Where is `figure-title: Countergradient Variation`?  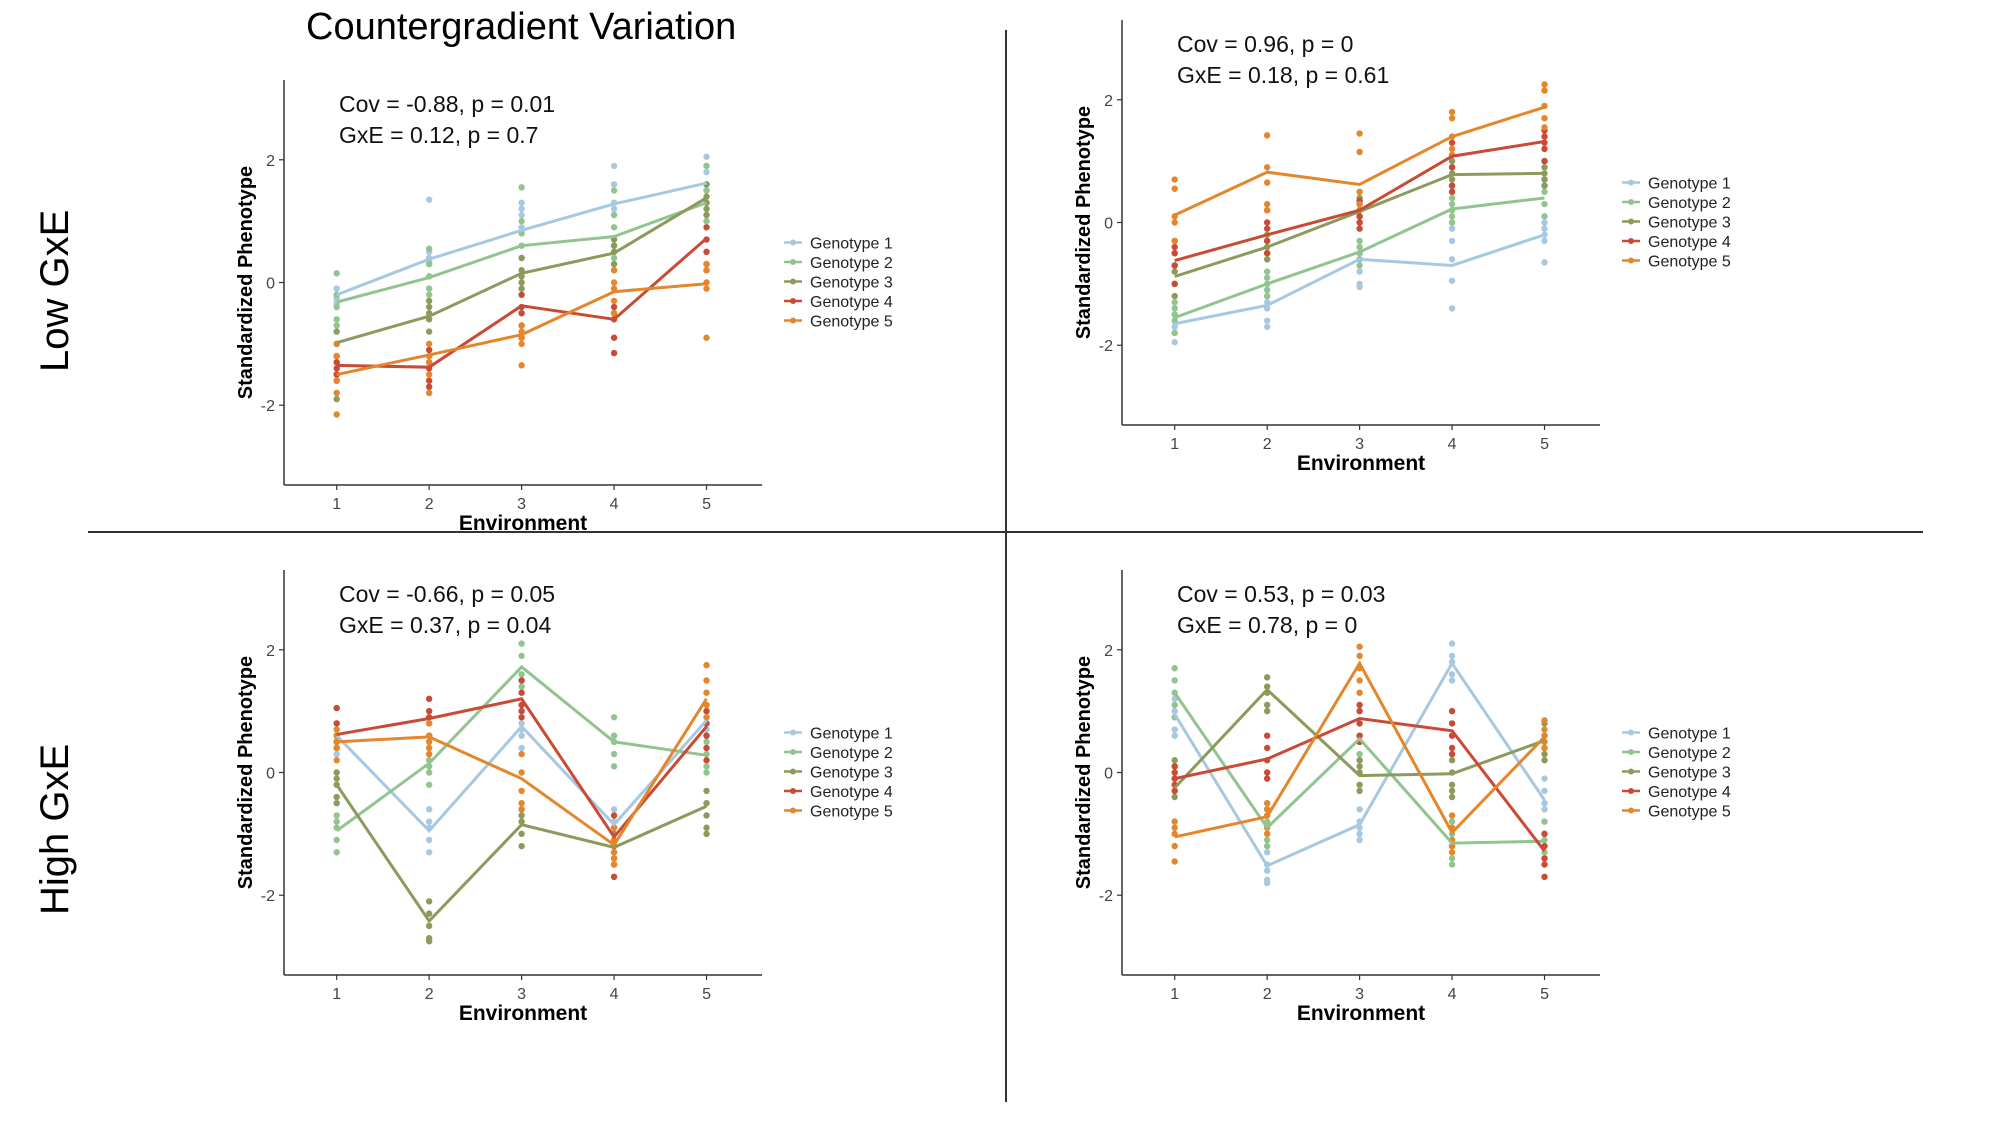 figure-title: Countergradient Variation is located at coordinates (521, 27).